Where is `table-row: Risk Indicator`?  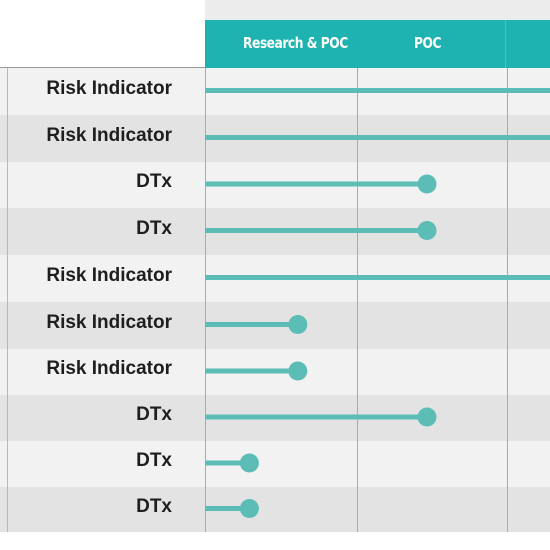 table-row: Risk Indicator is located at coordinates (275, 325).